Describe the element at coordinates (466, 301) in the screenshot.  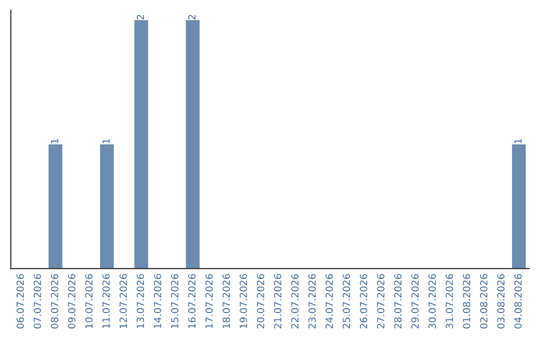
I see `x-tick-label: 01.08.2026` at that location.